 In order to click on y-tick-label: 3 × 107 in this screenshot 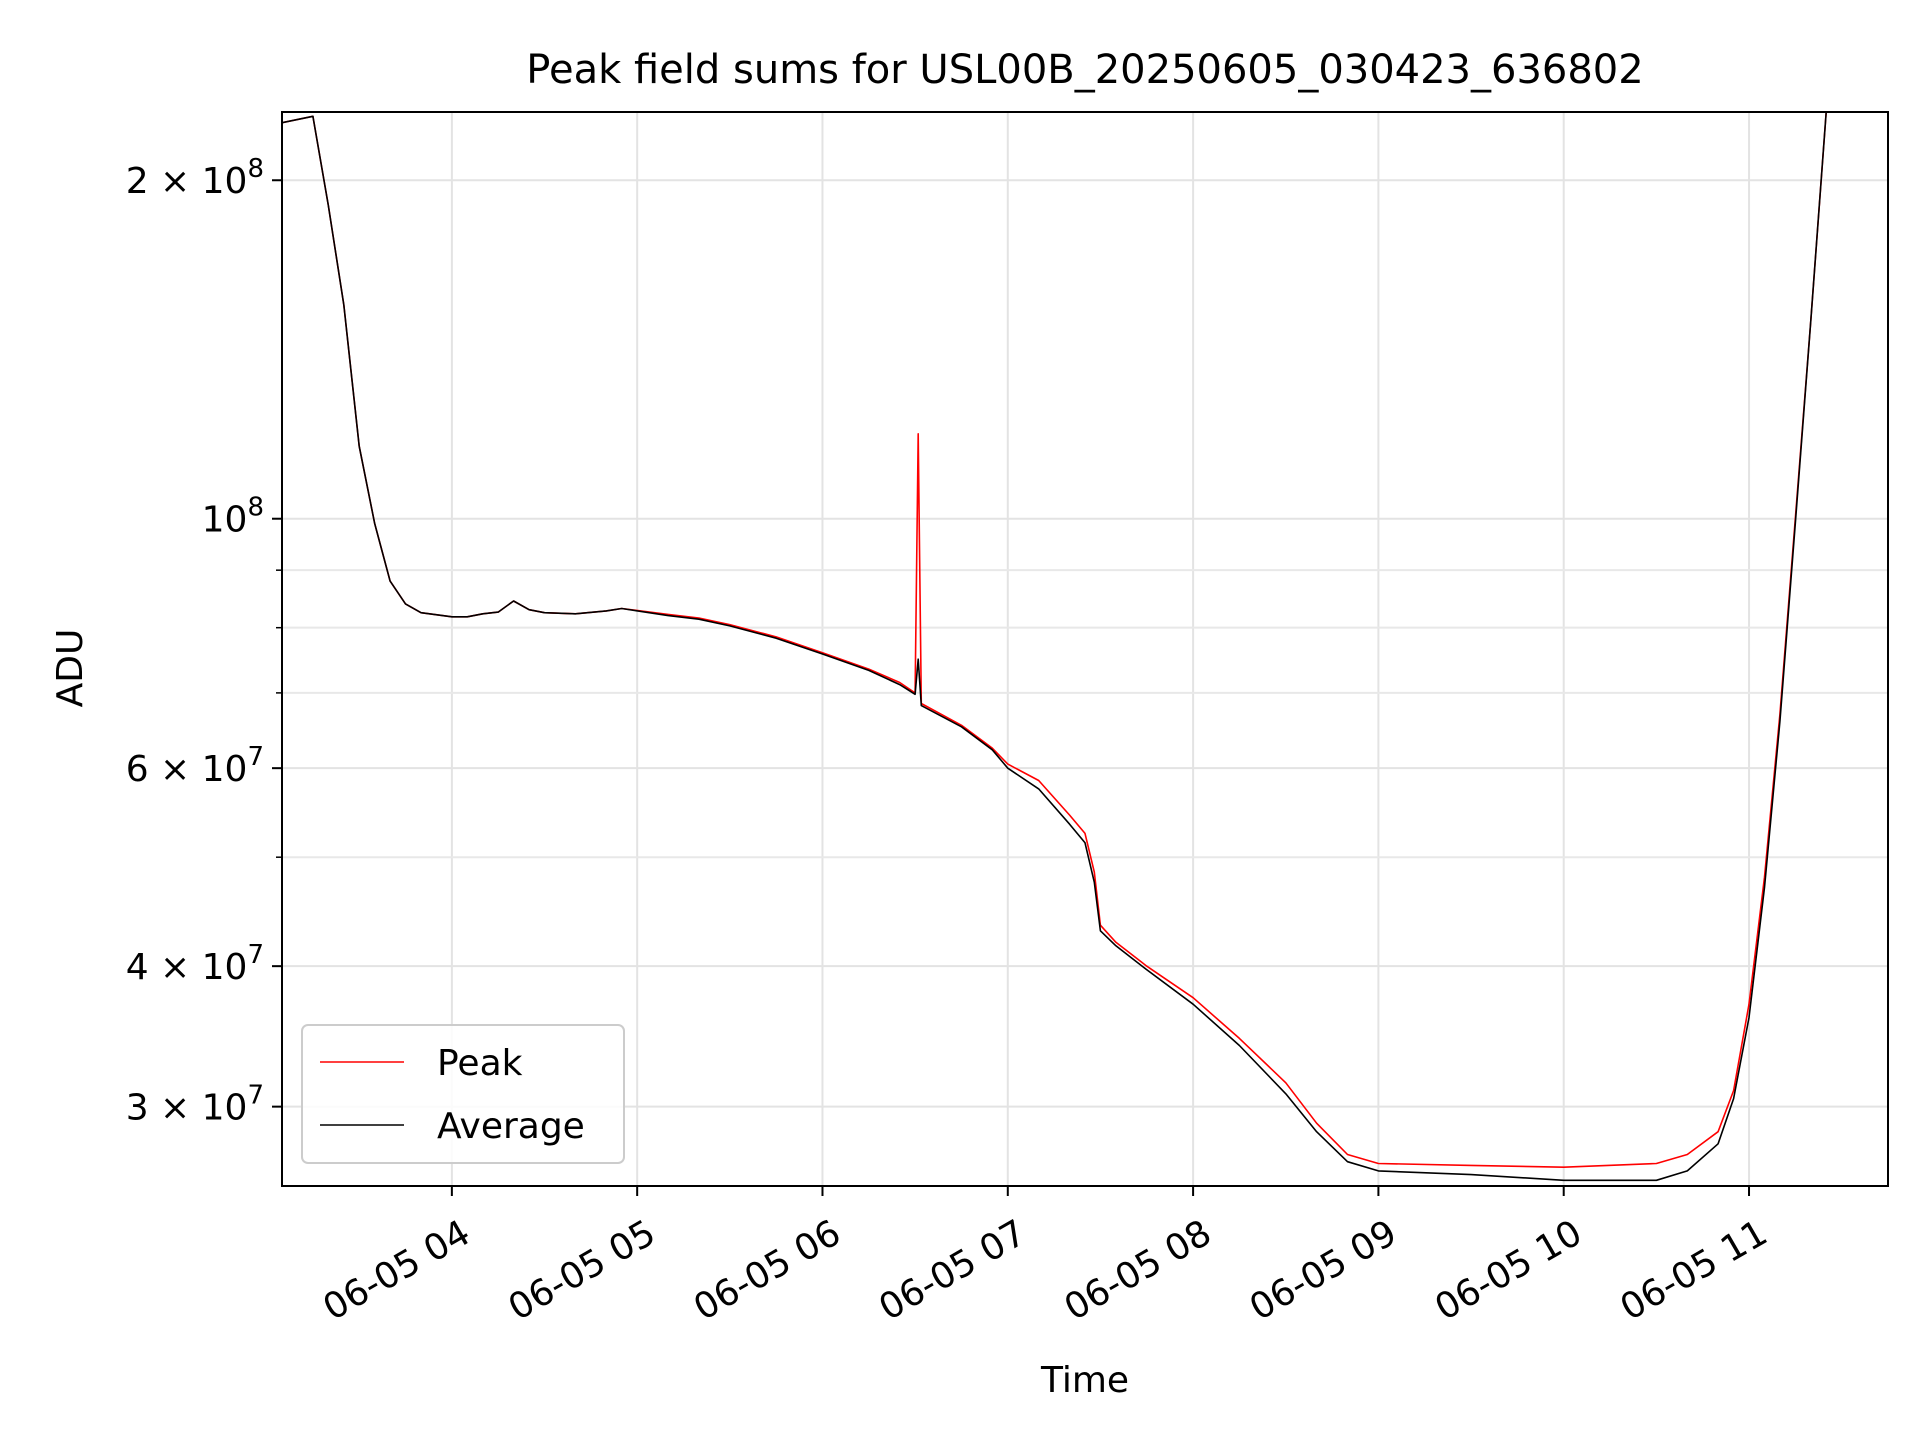, I will do `click(195, 1105)`.